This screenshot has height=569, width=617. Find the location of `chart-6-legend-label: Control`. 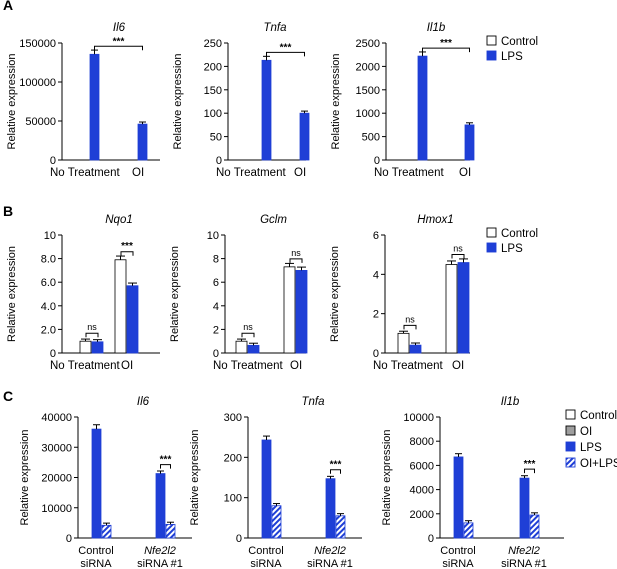

chart-6-legend-label: Control is located at coordinates (519, 234).